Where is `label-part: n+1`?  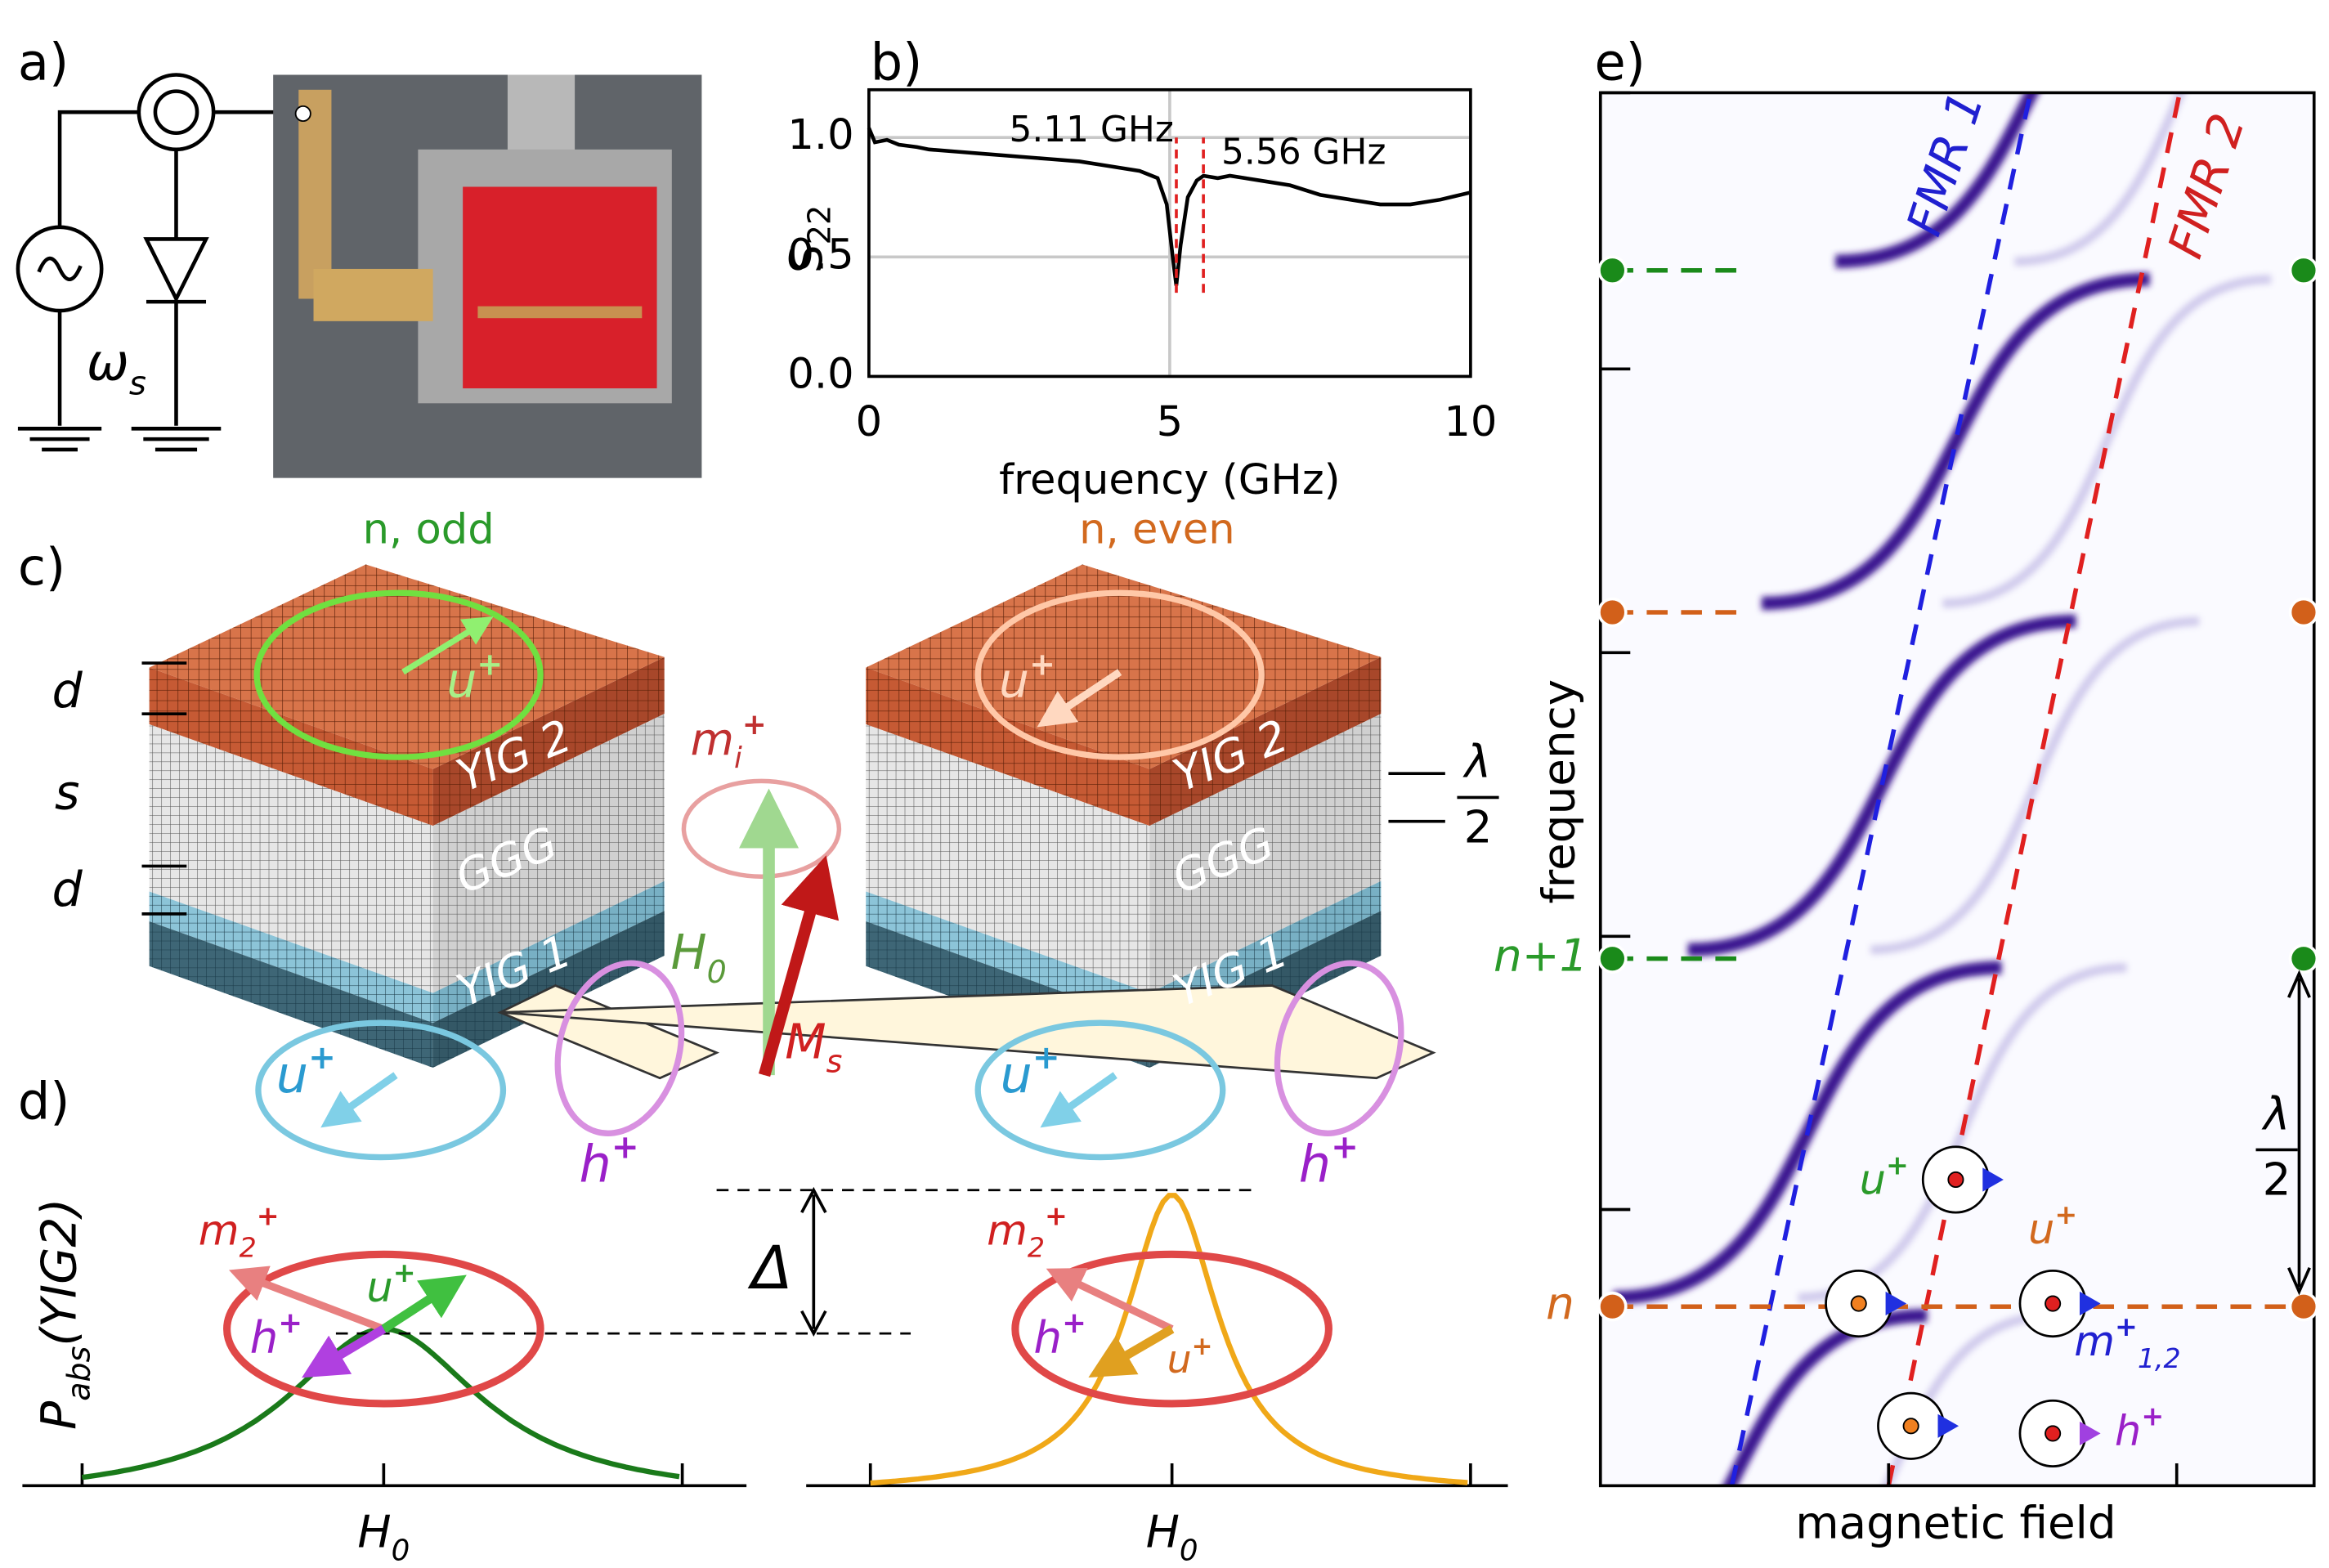
label-part: n+1 is located at coordinates (1541, 956).